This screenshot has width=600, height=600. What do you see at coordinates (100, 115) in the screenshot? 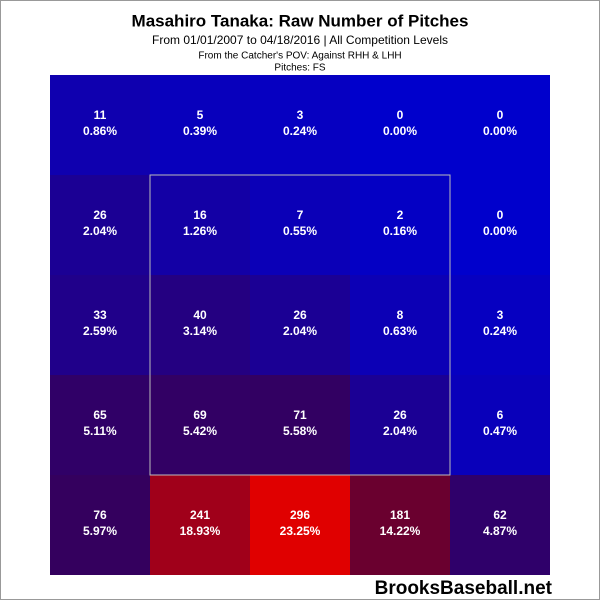
I see `count-label: 11` at bounding box center [100, 115].